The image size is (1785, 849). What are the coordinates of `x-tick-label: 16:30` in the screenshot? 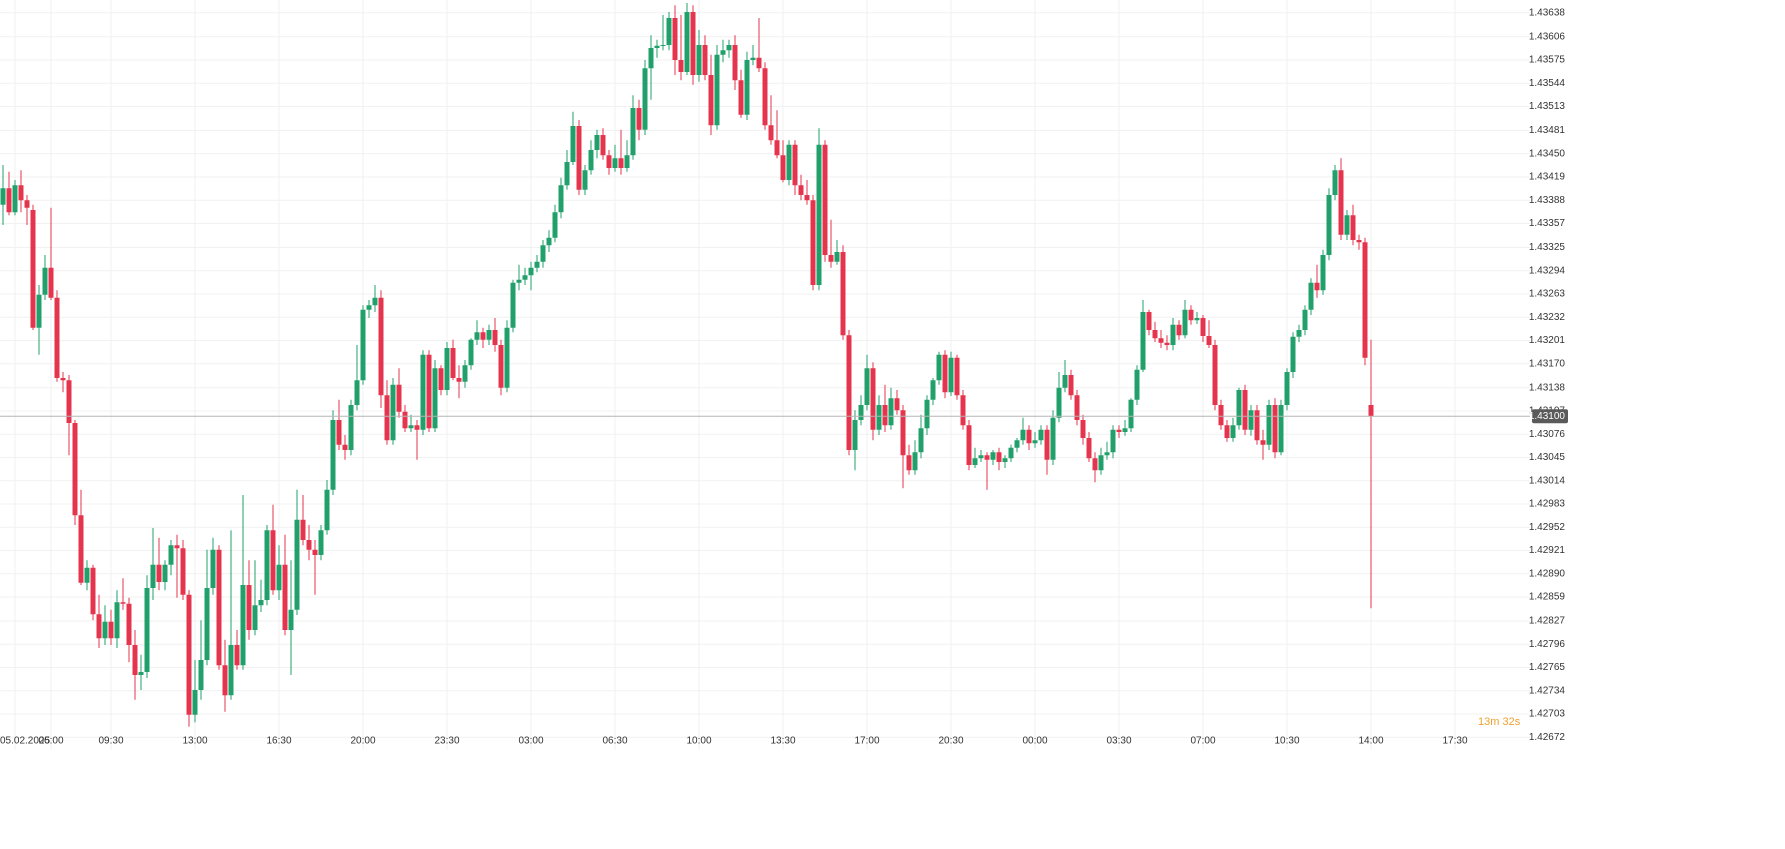 It's located at (278, 741).